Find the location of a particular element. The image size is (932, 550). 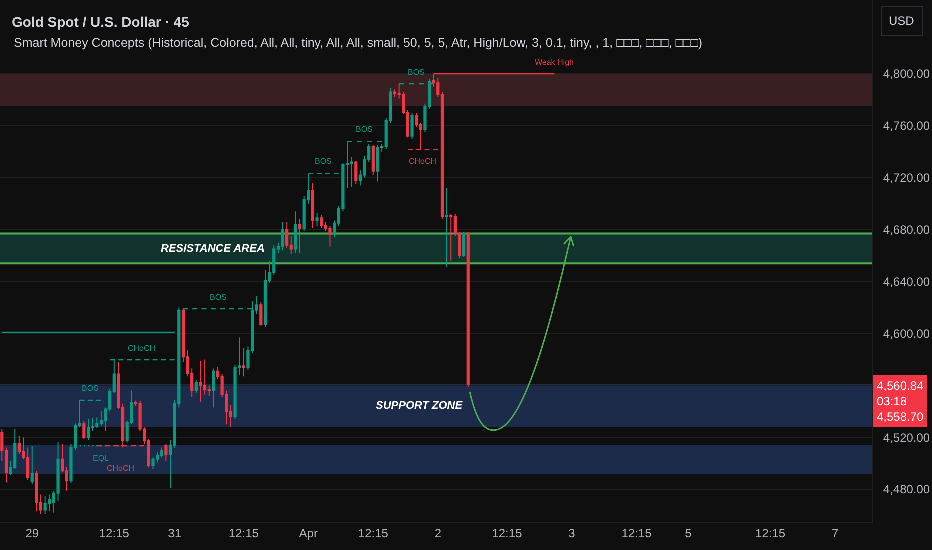

x-tick-label: 3 is located at coordinates (572, 533).